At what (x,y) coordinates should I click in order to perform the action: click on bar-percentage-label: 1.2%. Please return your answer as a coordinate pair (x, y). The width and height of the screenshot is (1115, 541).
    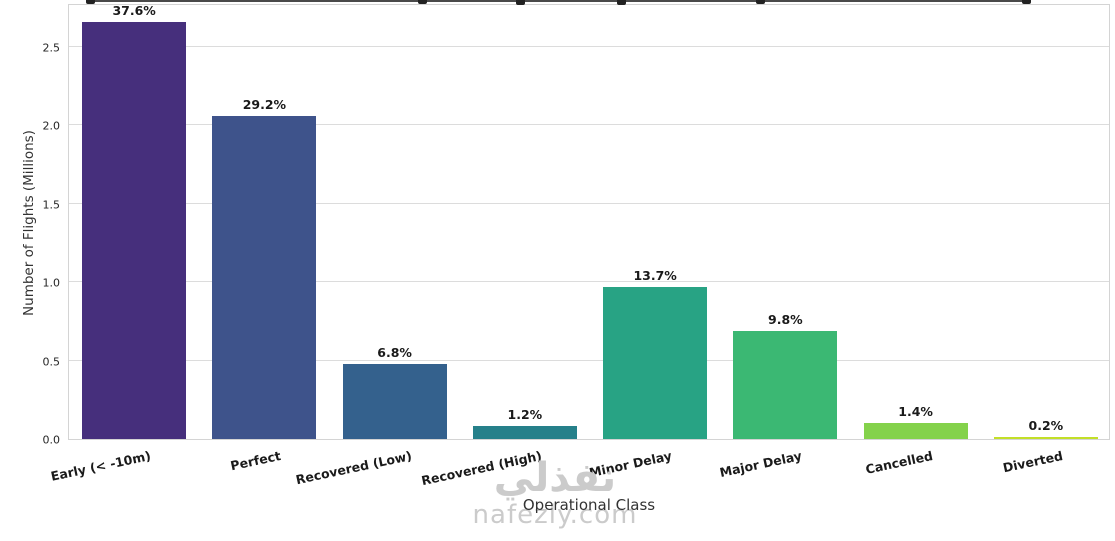
    Looking at the image, I should click on (525, 414).